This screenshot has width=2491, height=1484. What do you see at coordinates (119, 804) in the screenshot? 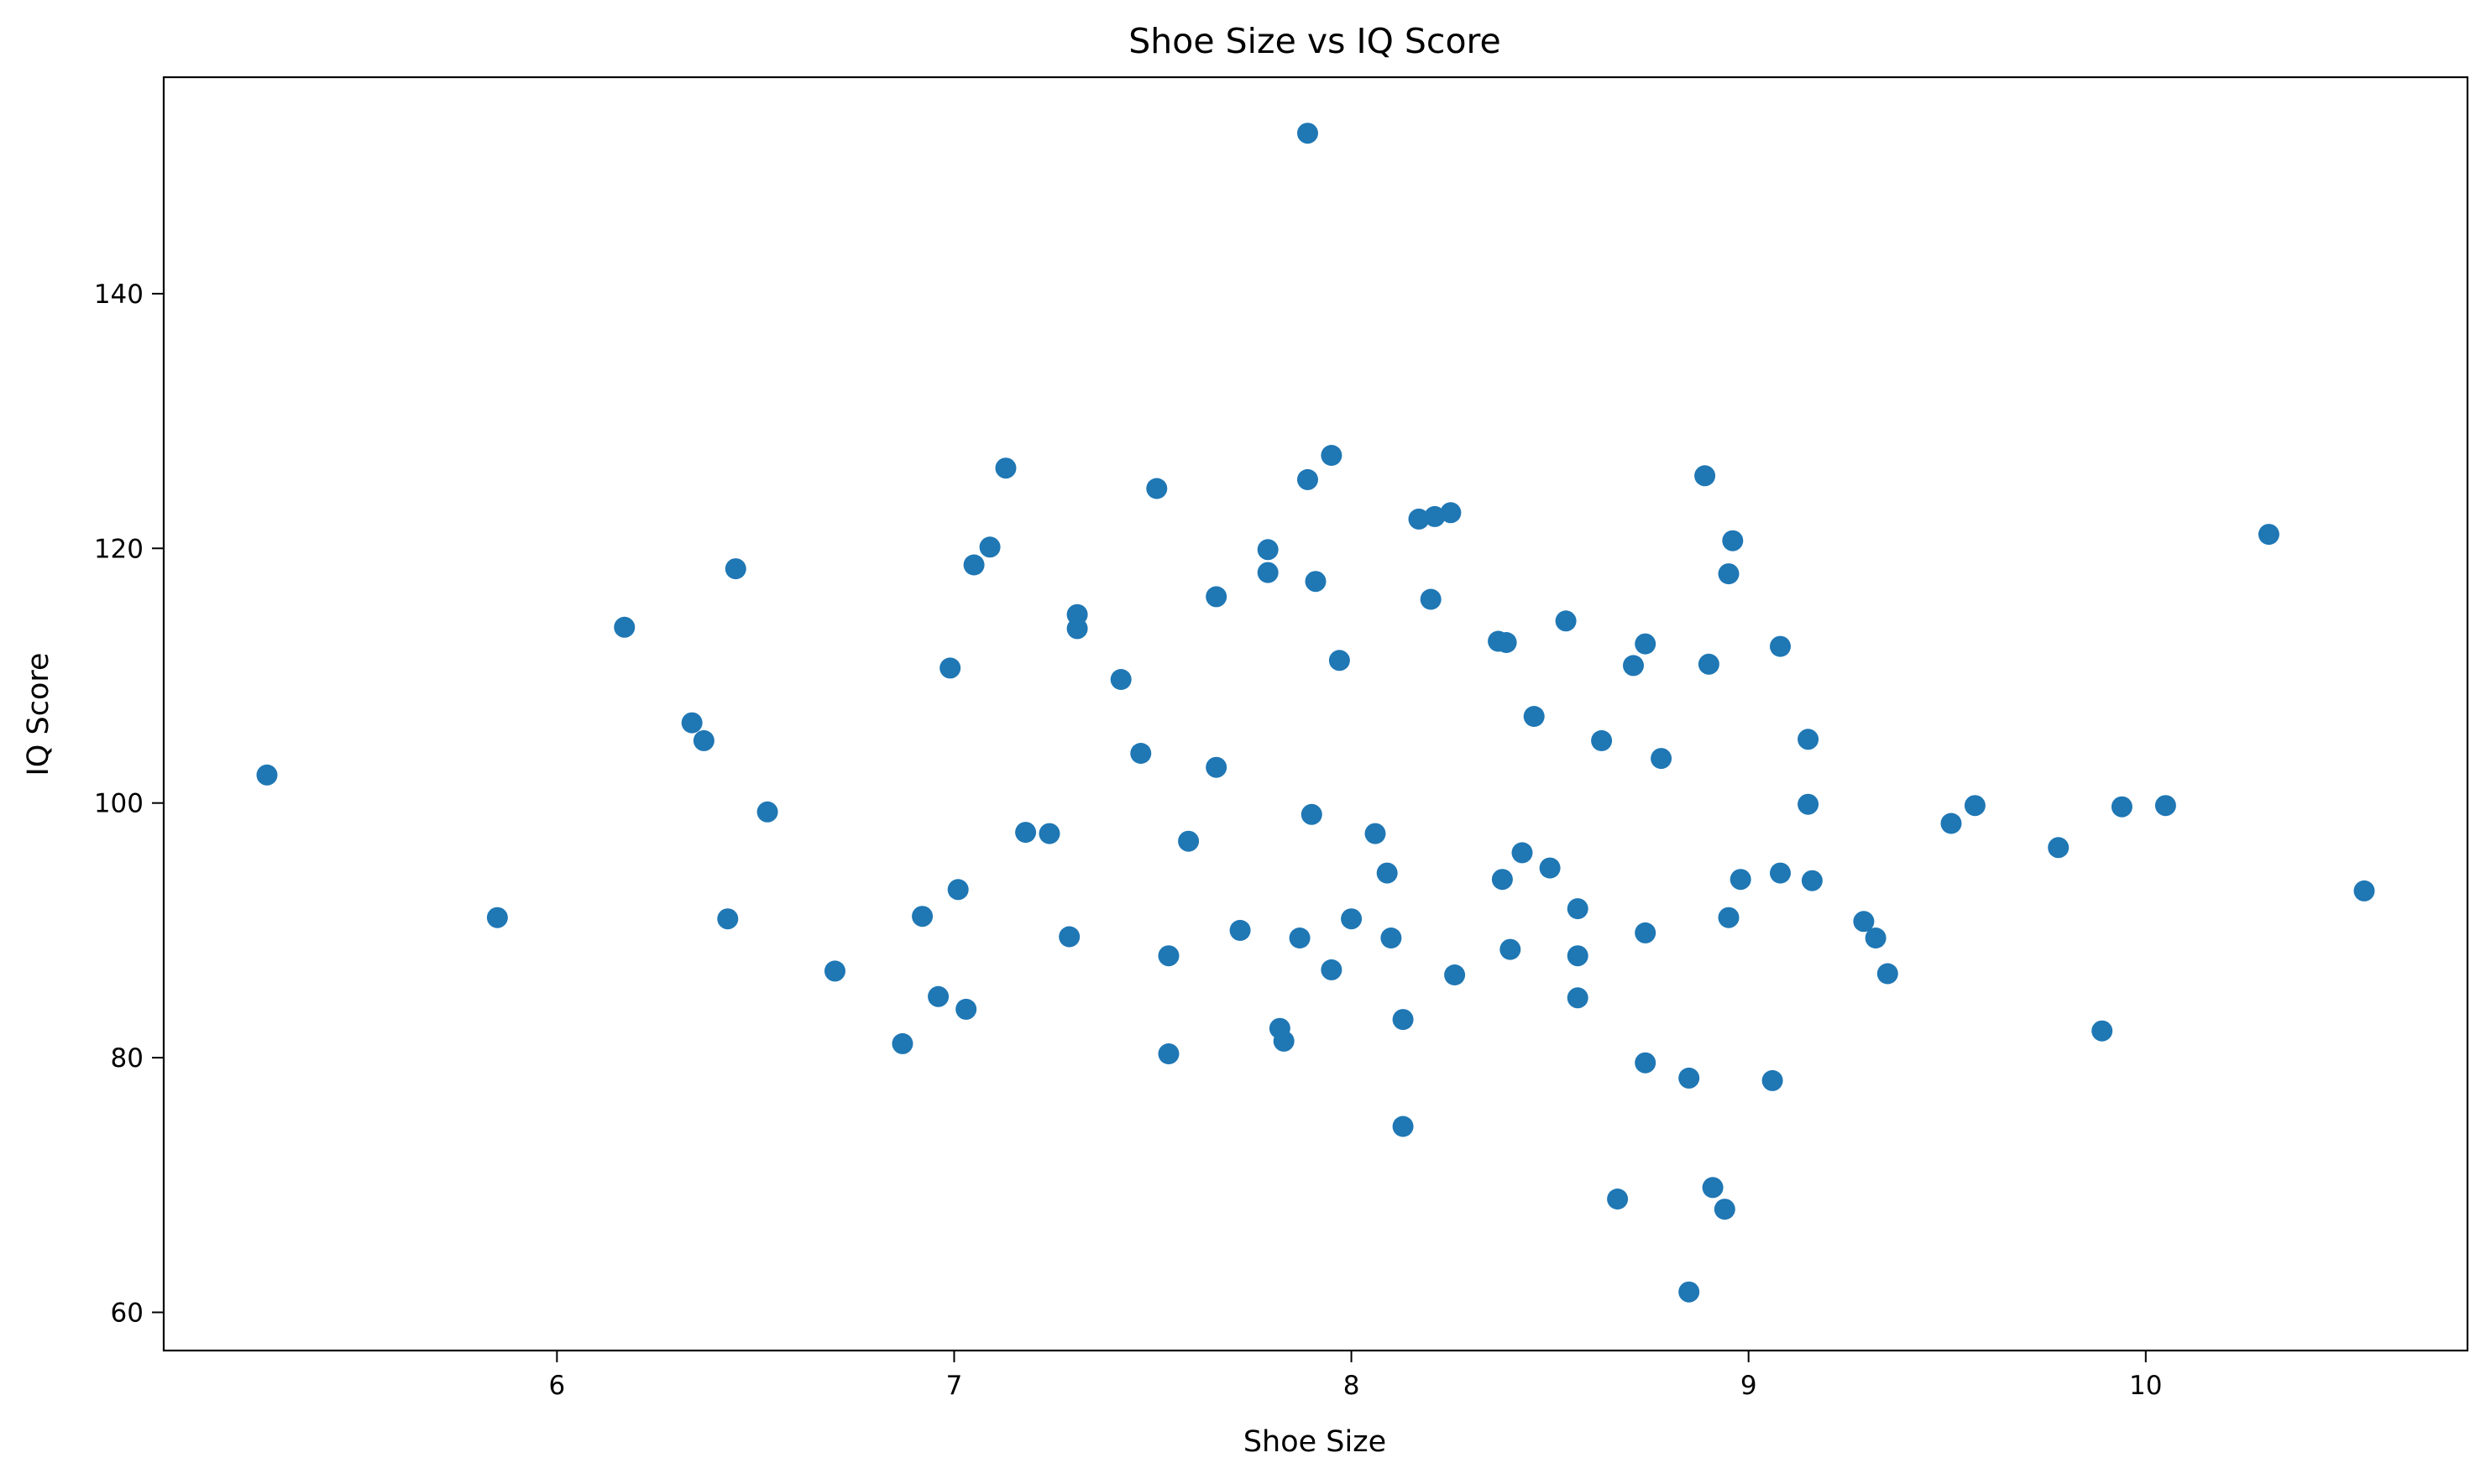
I see `y-tick-label-2: 100` at bounding box center [119, 804].